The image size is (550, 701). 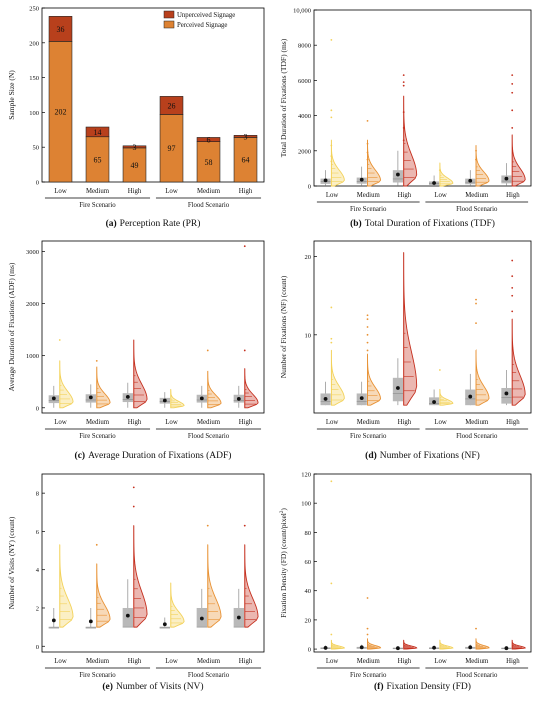 What do you see at coordinates (283, 97) in the screenshot?
I see `y-axis-label: Total Duration of Fixations (TDF) (ms)` at bounding box center [283, 97].